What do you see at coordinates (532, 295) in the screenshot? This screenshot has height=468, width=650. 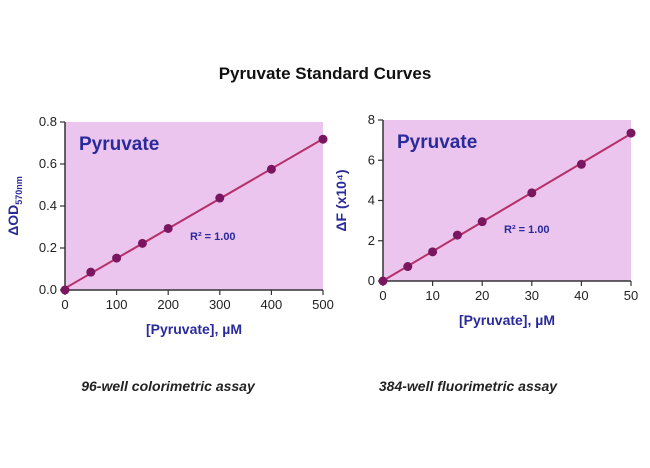 I see `x-tick-label: 30` at bounding box center [532, 295].